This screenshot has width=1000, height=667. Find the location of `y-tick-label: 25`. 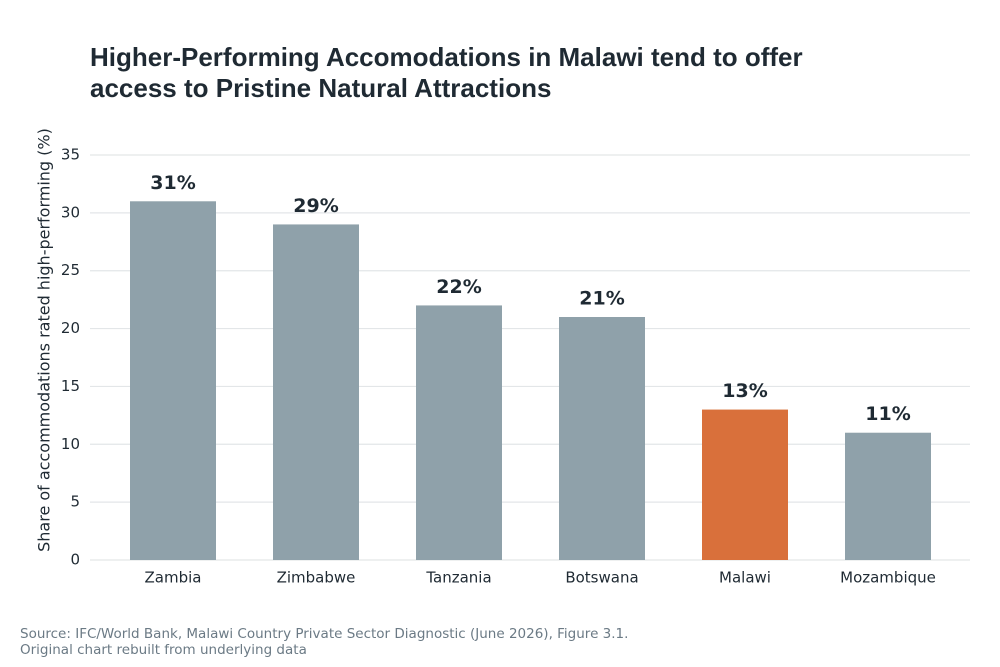

y-tick-label: 25 is located at coordinates (70, 270).